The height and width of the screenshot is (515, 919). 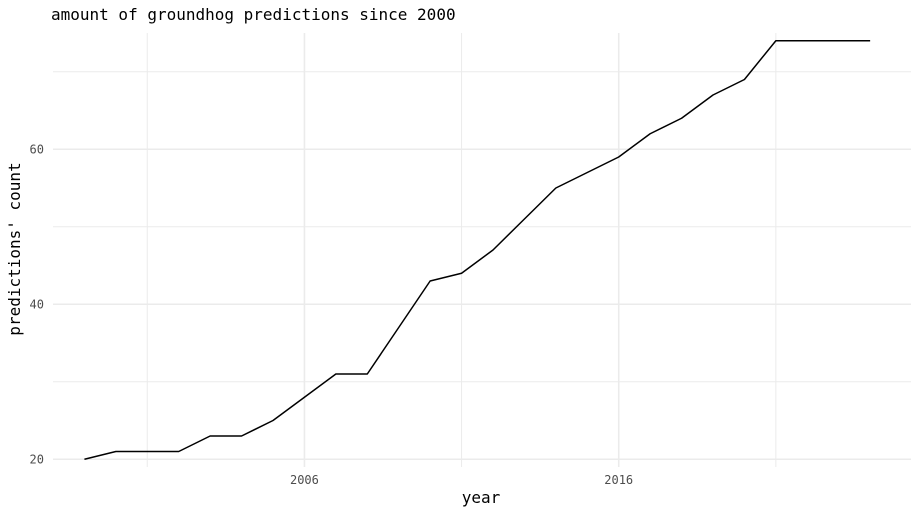 What do you see at coordinates (37, 149) in the screenshot?
I see `y-tick-label: 60` at bounding box center [37, 149].